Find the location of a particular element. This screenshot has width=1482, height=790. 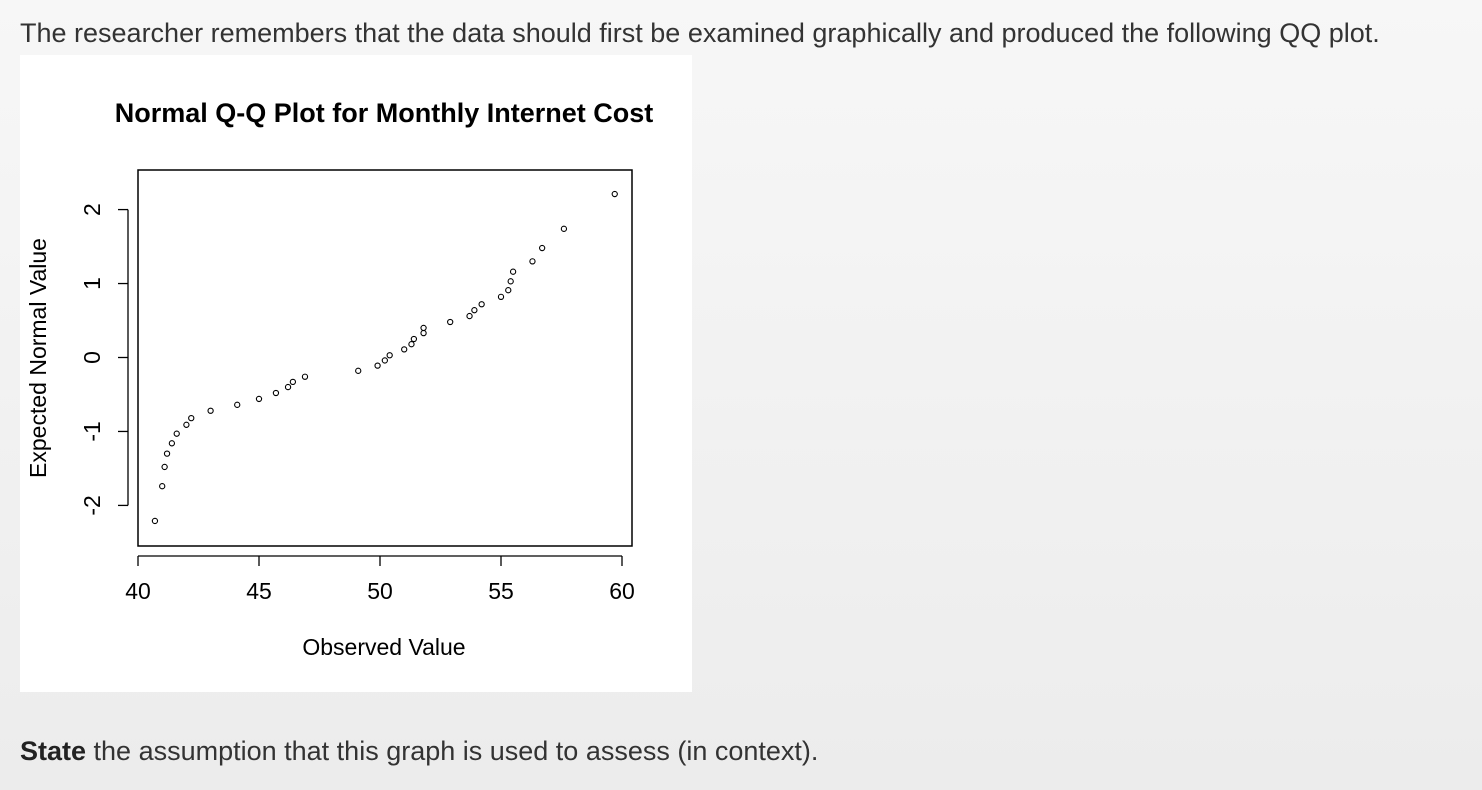

y-axis-label: Expected Normal Value is located at coordinates (38, 358).